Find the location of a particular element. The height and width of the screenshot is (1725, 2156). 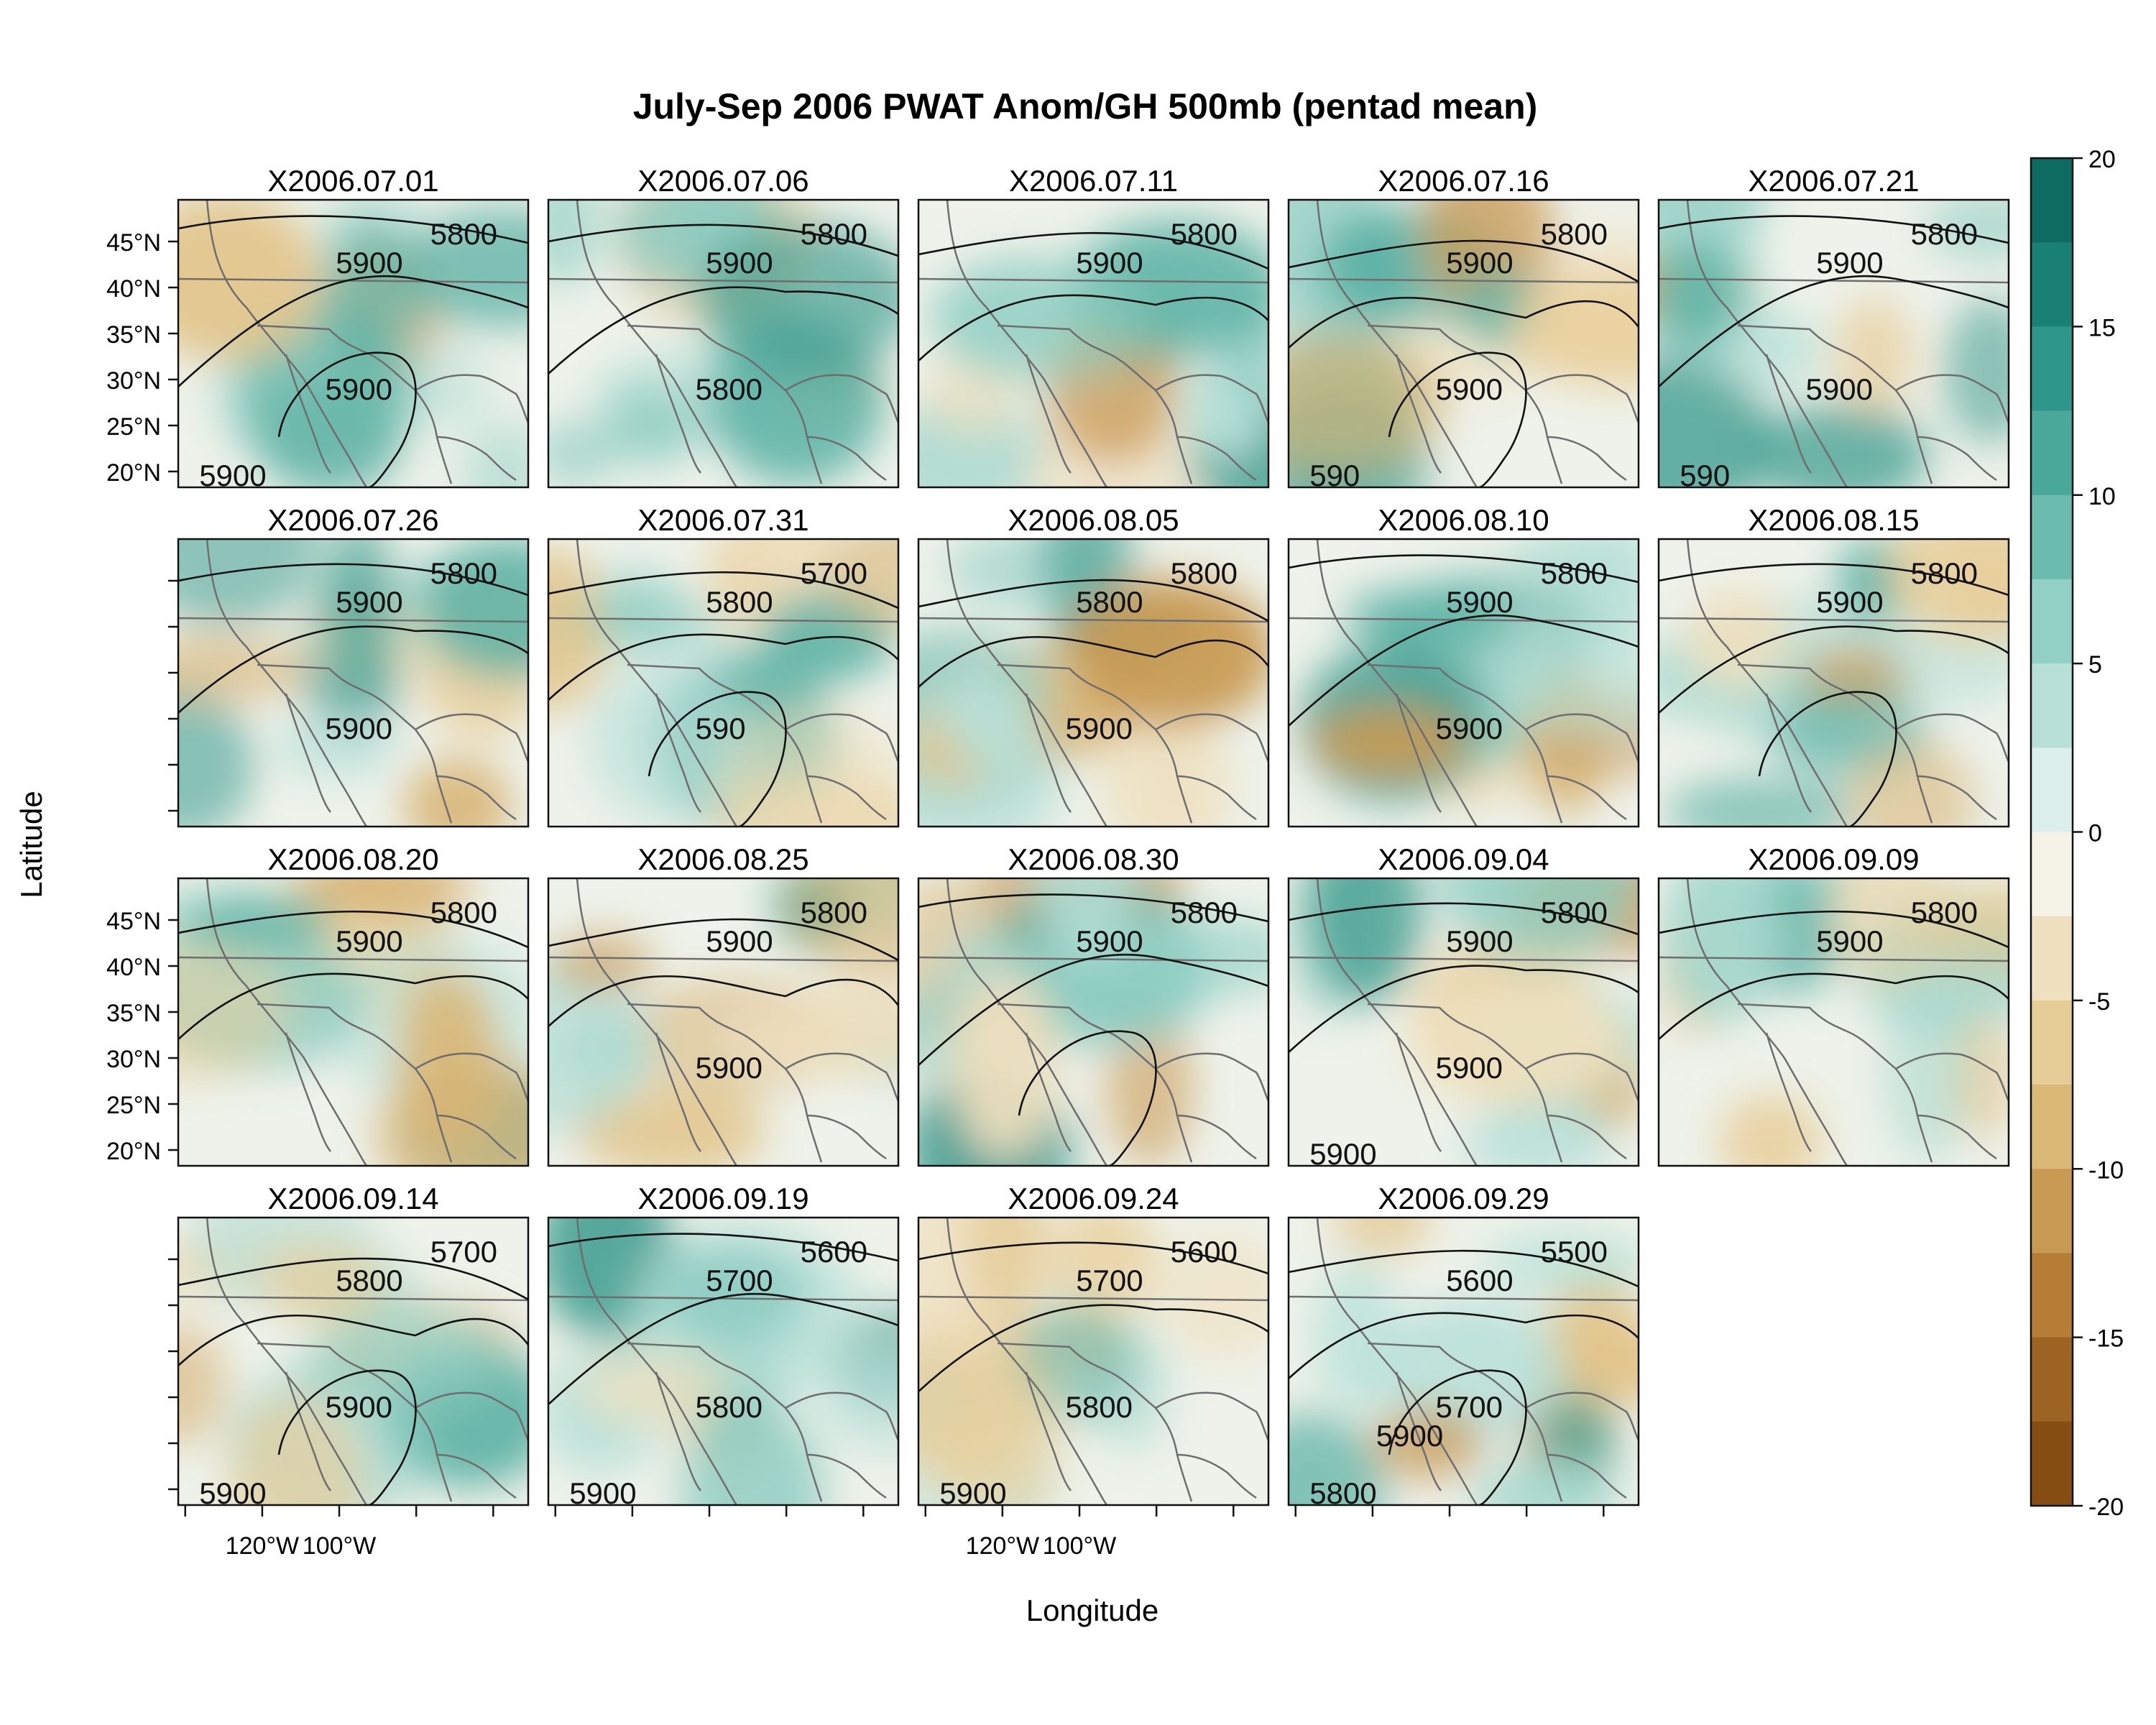

lat-tick-label: 40°N is located at coordinates (133, 967).